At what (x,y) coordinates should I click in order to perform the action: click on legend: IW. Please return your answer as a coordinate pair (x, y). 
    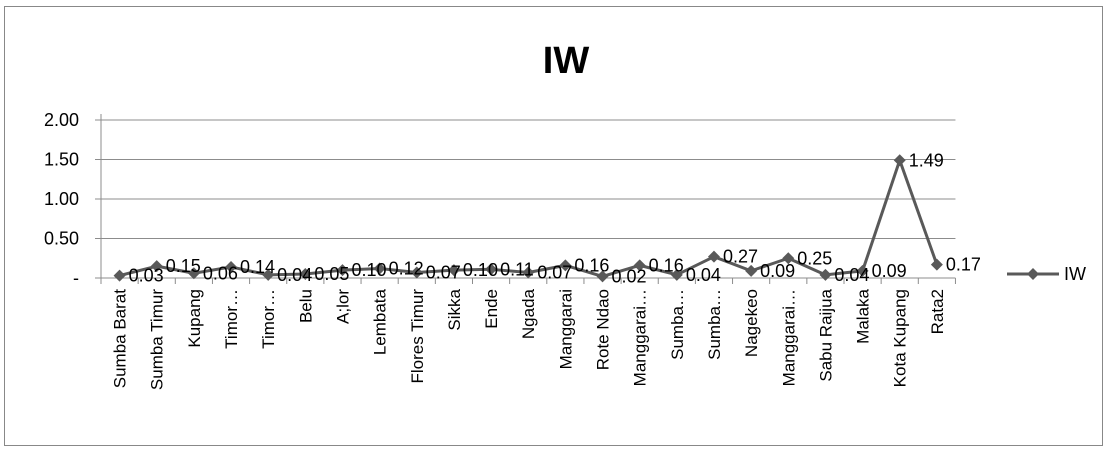
    Looking at the image, I should click on (1046, 274).